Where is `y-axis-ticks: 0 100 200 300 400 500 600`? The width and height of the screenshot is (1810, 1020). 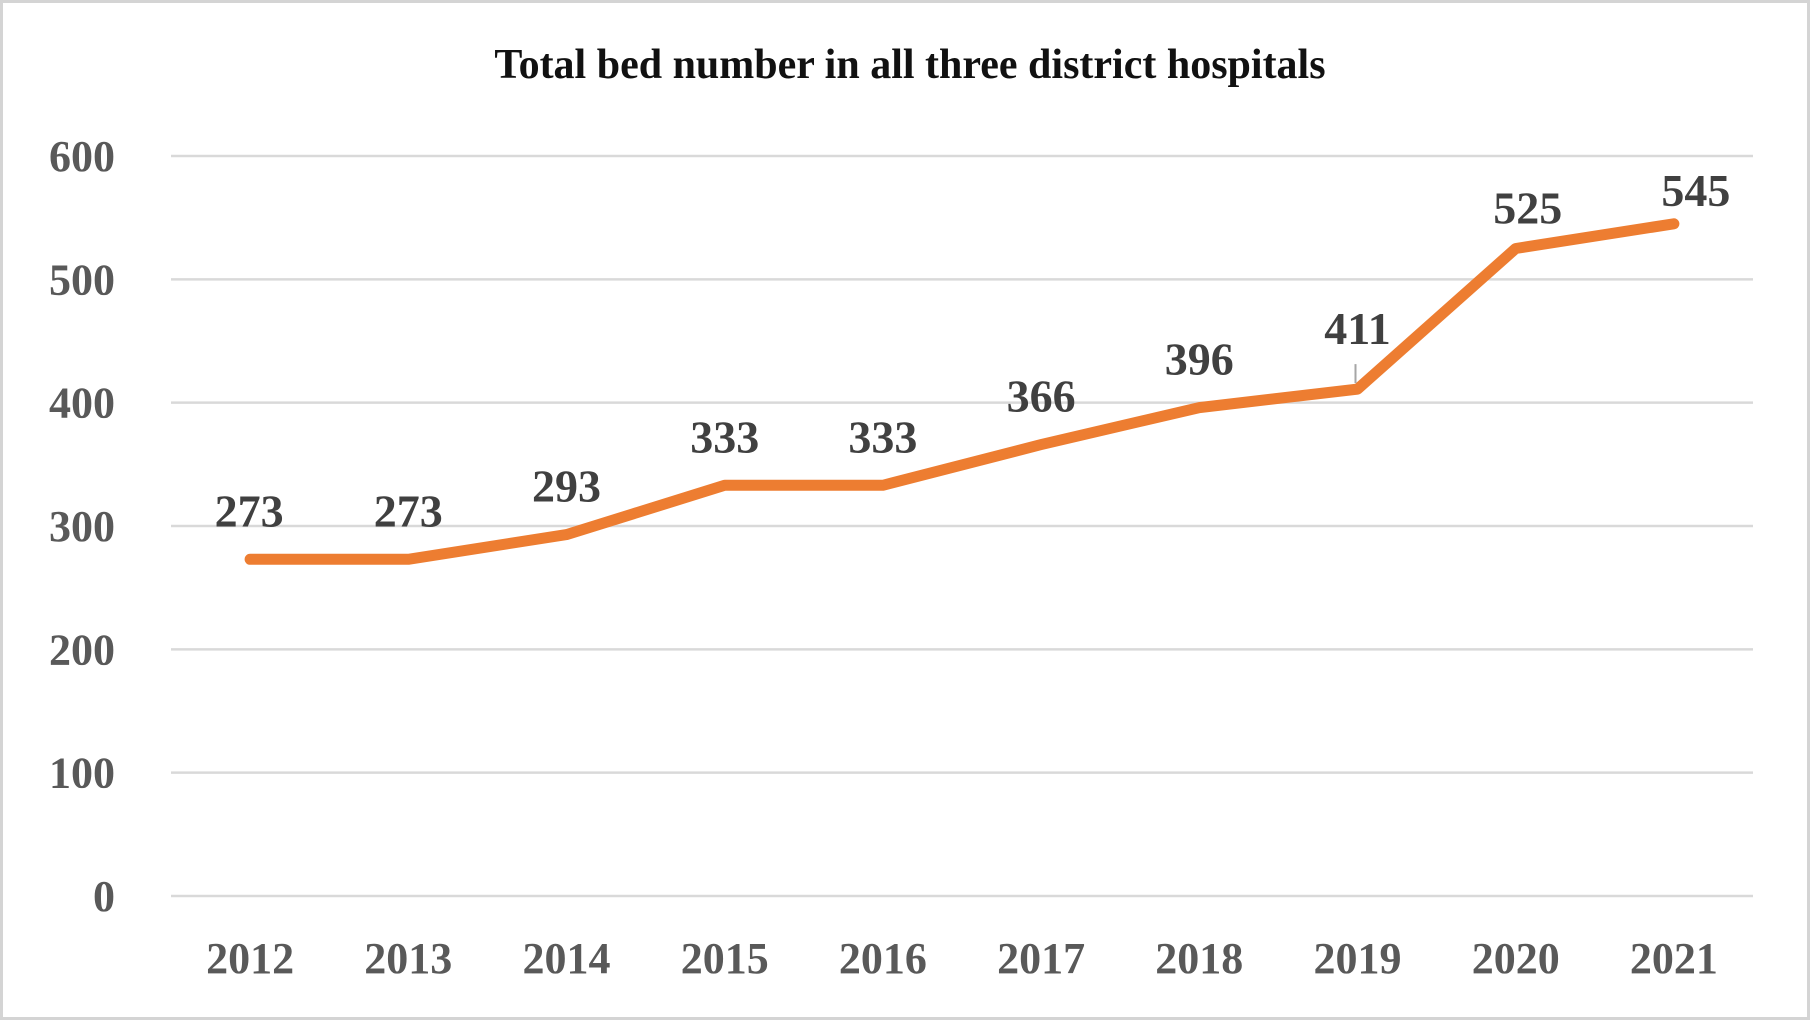
y-axis-ticks: 0 100 200 300 400 500 600 is located at coordinates (82, 526).